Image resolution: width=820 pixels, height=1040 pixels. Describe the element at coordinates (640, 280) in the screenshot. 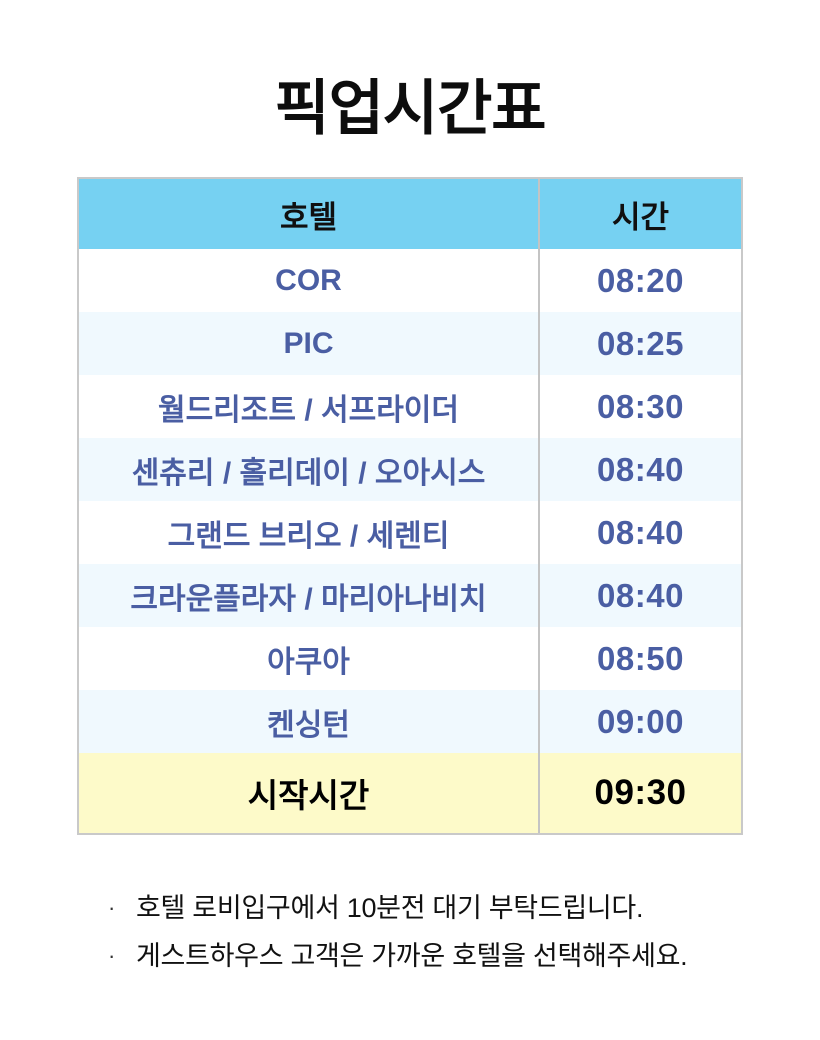

I see `time-cell: 08:20` at that location.